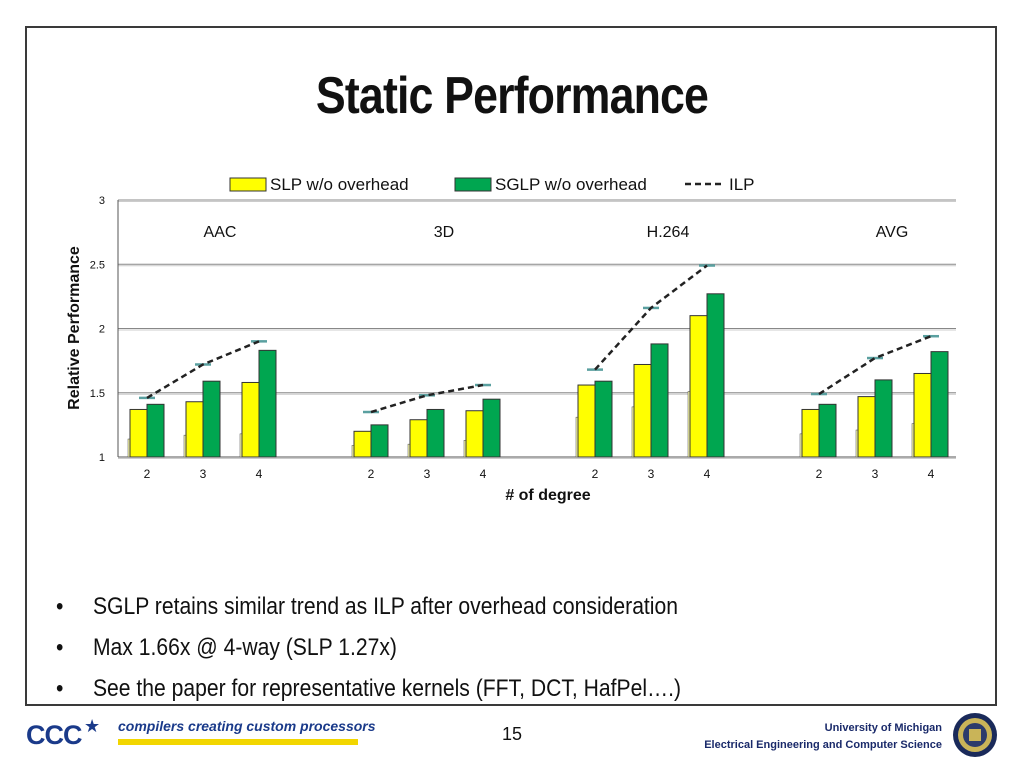 The image size is (1024, 768). I want to click on y-tick-label: 2.5, so click(97, 265).